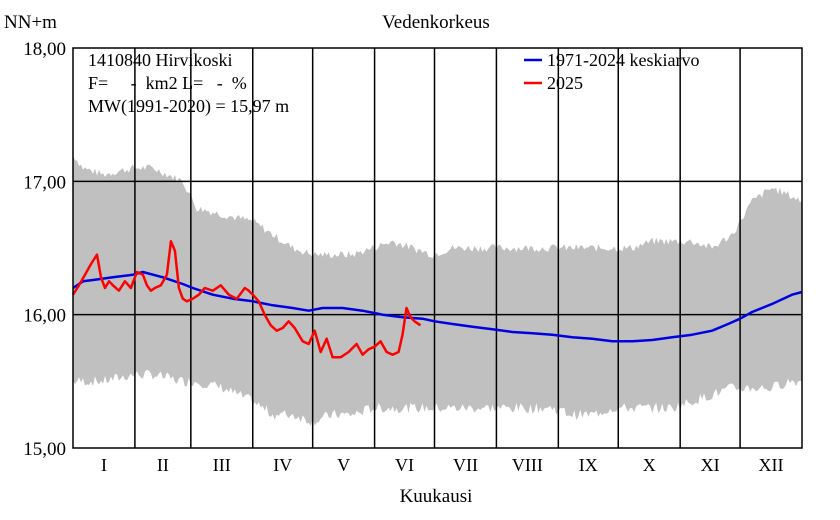 This screenshot has height=520, width=840. Describe the element at coordinates (44, 49) in the screenshot. I see `y-tick-label: 18,00` at that location.